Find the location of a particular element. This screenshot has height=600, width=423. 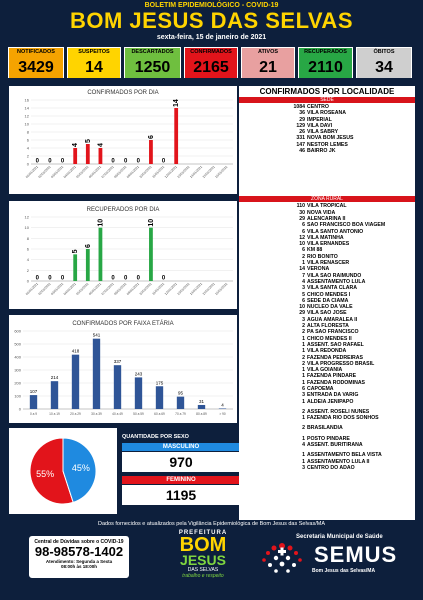

list-item: 1 ASSENTAMENTO LULA II is located at coordinates (327, 462).